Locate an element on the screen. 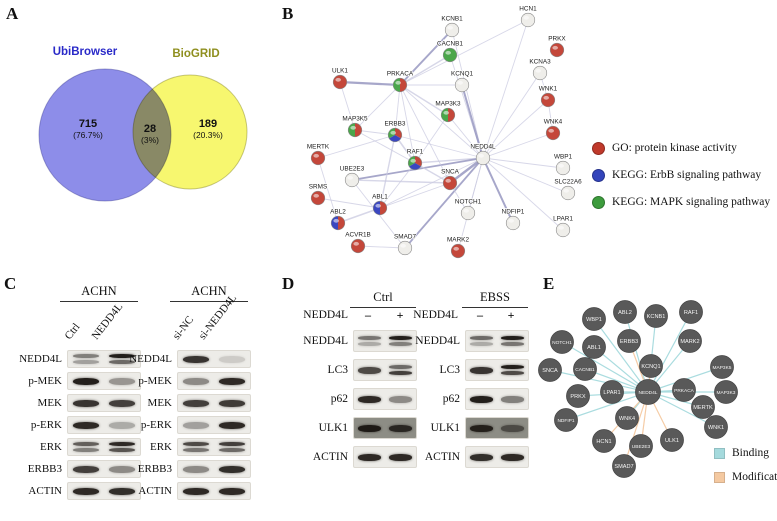 Image resolution: width=777 pixels, height=521 pixels. network-node-CACNB1: CACNB1 is located at coordinates (585, 369).